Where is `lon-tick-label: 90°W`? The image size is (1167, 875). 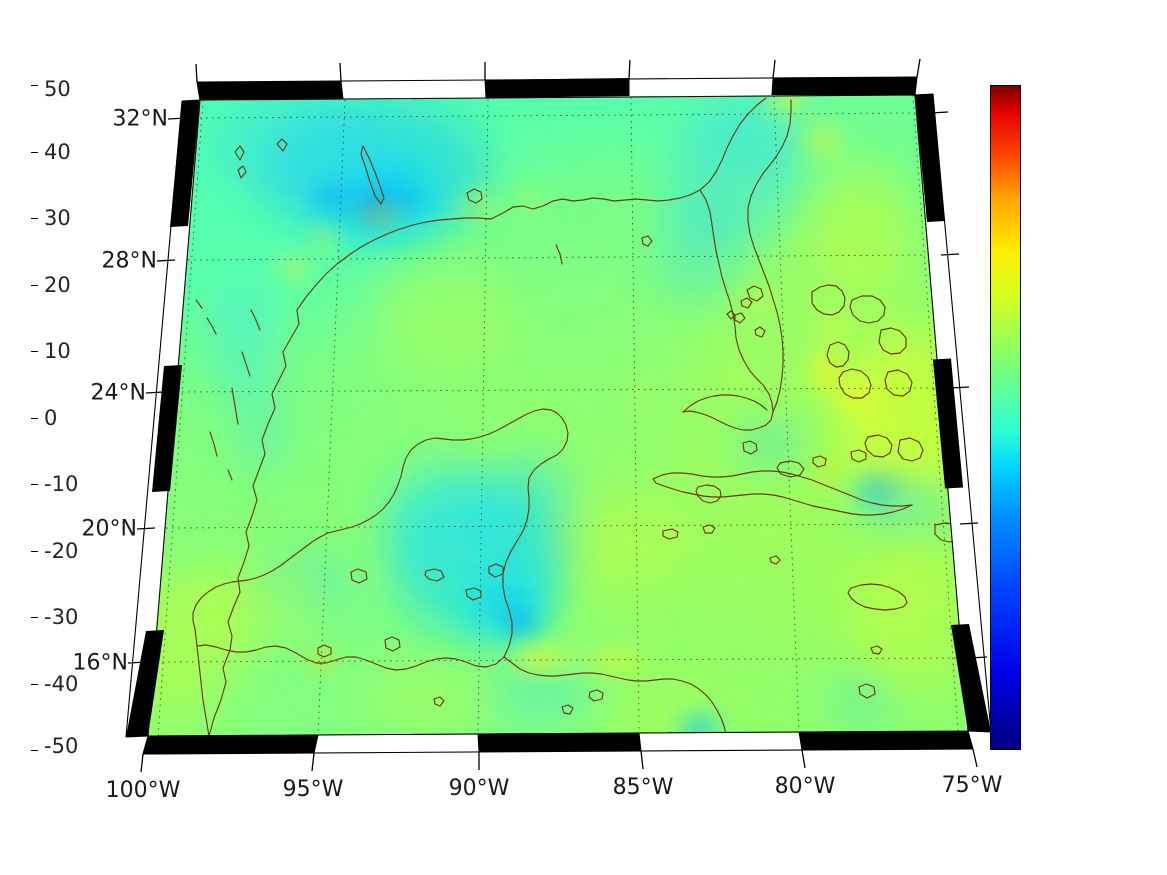
lon-tick-label: 90°W is located at coordinates (479, 788).